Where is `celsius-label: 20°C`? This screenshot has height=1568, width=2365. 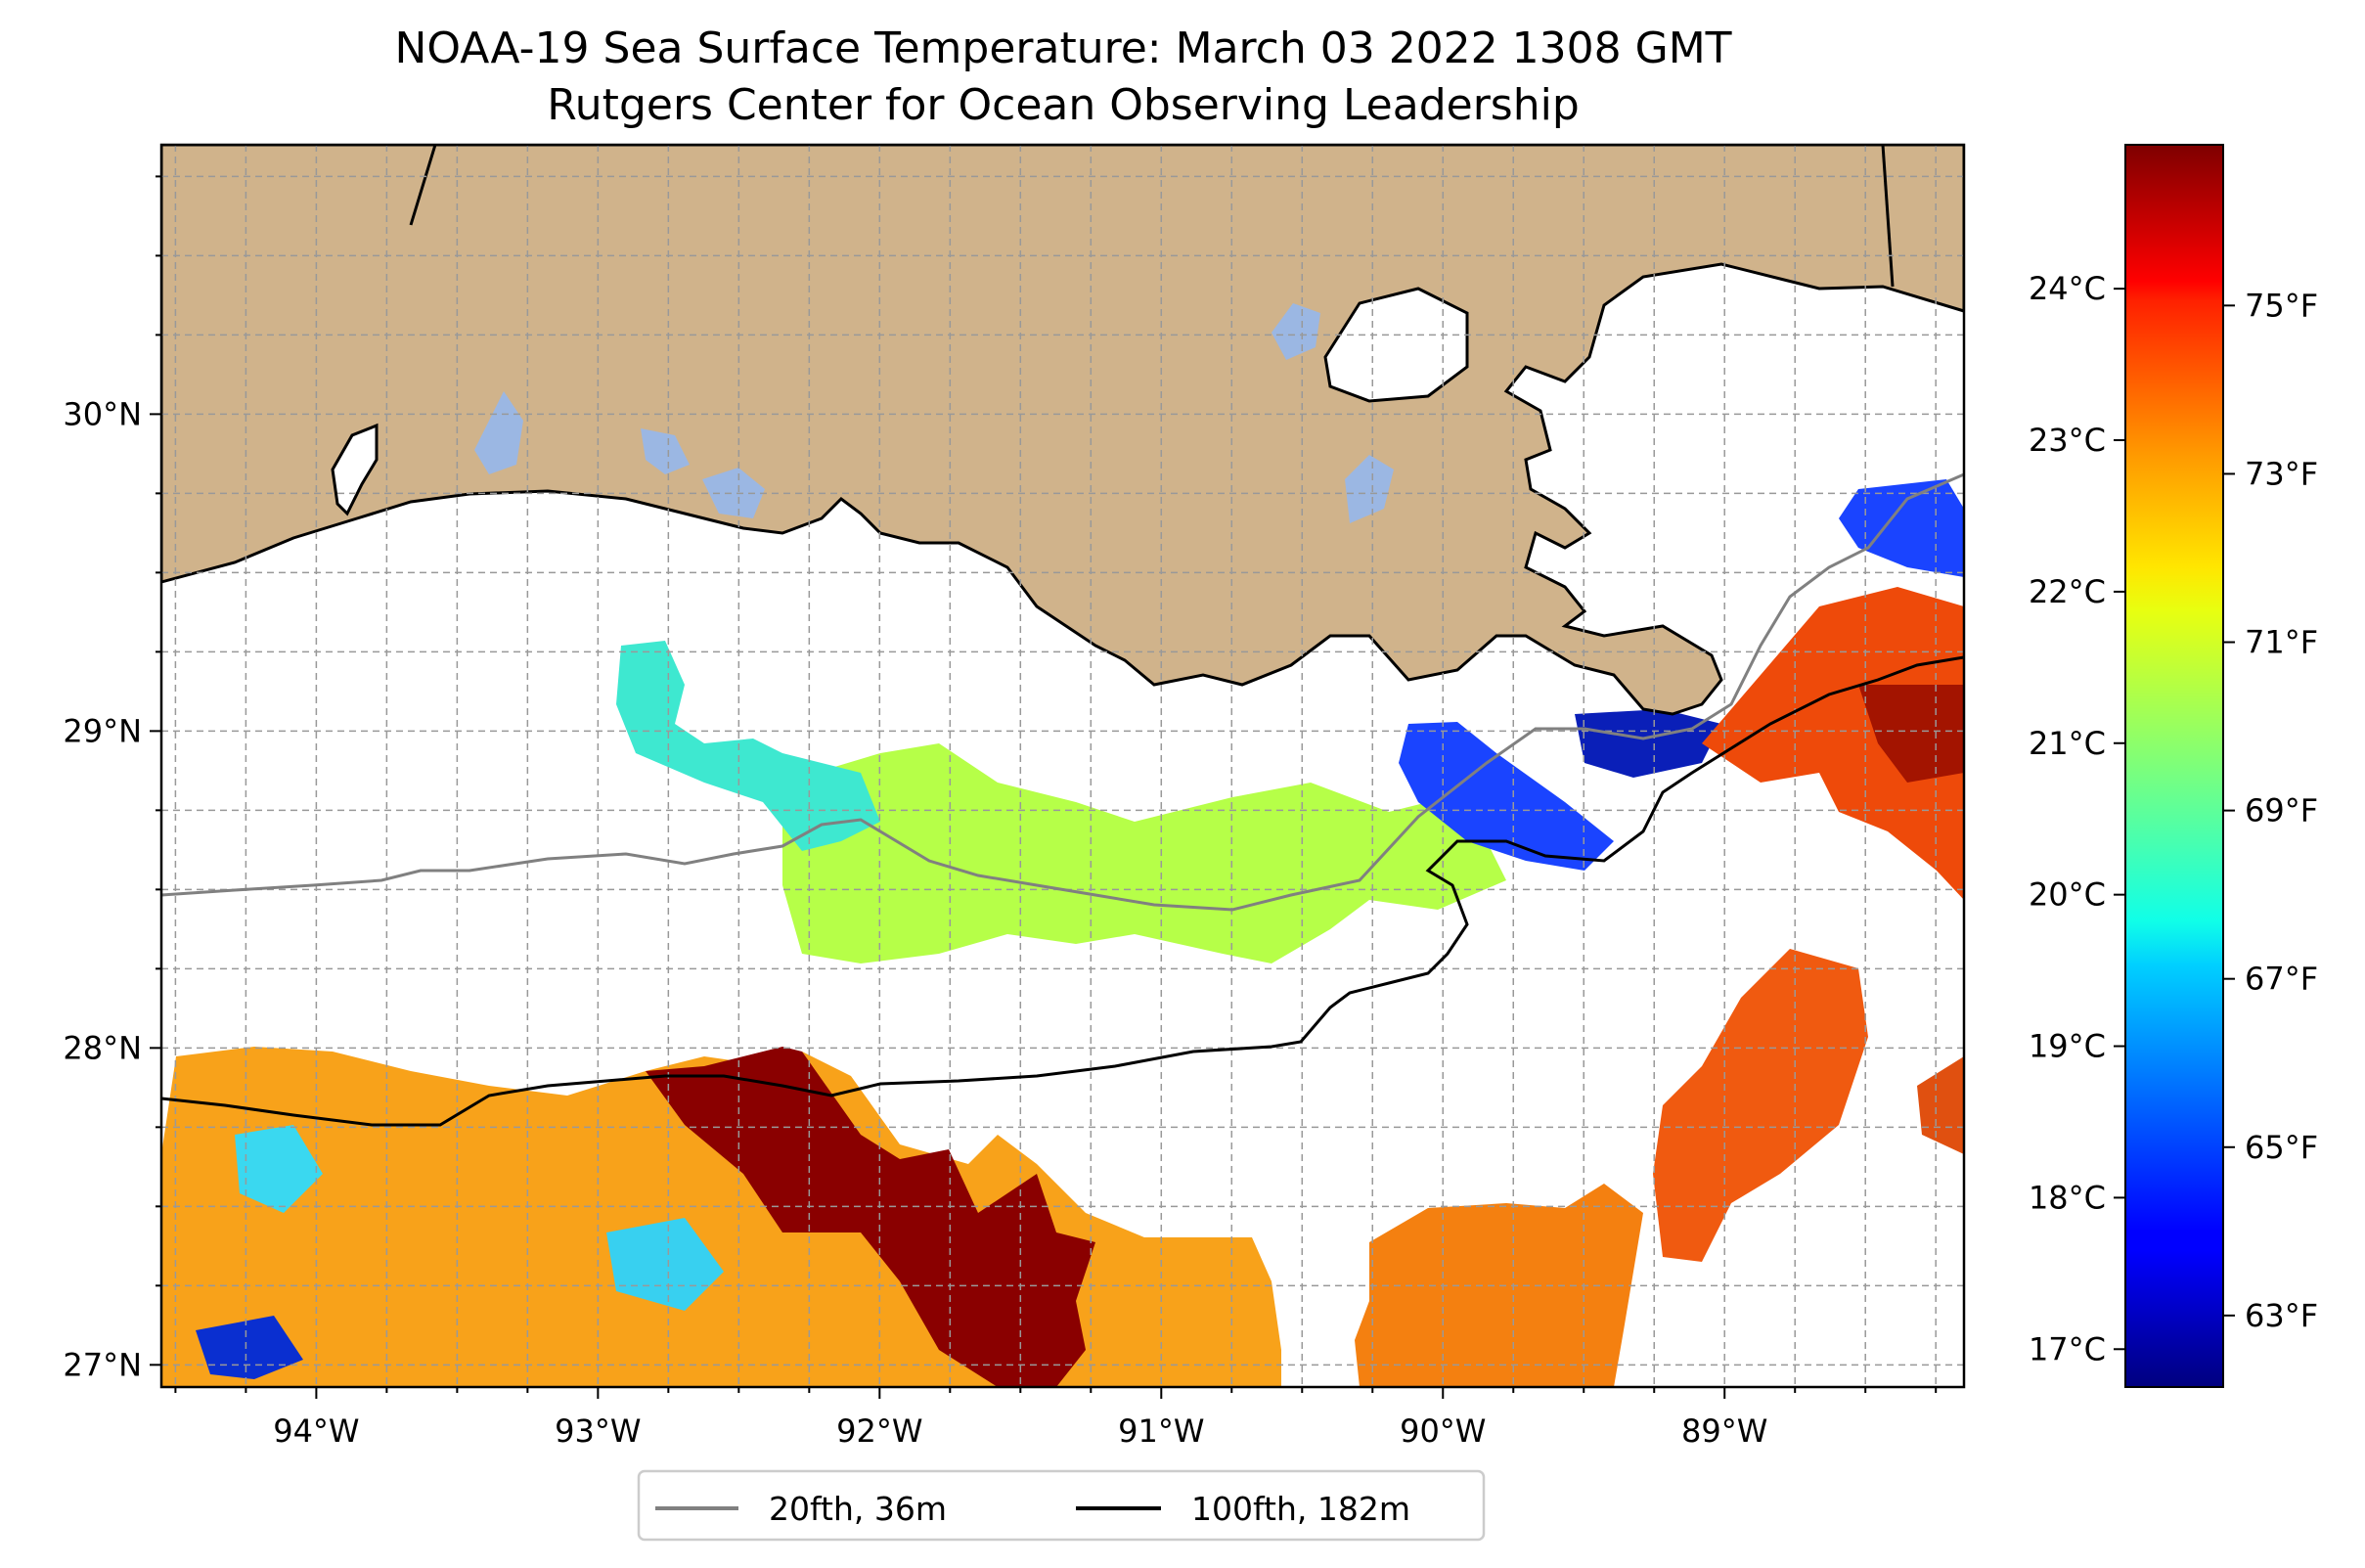
celsius-label: 20°C is located at coordinates (2067, 895).